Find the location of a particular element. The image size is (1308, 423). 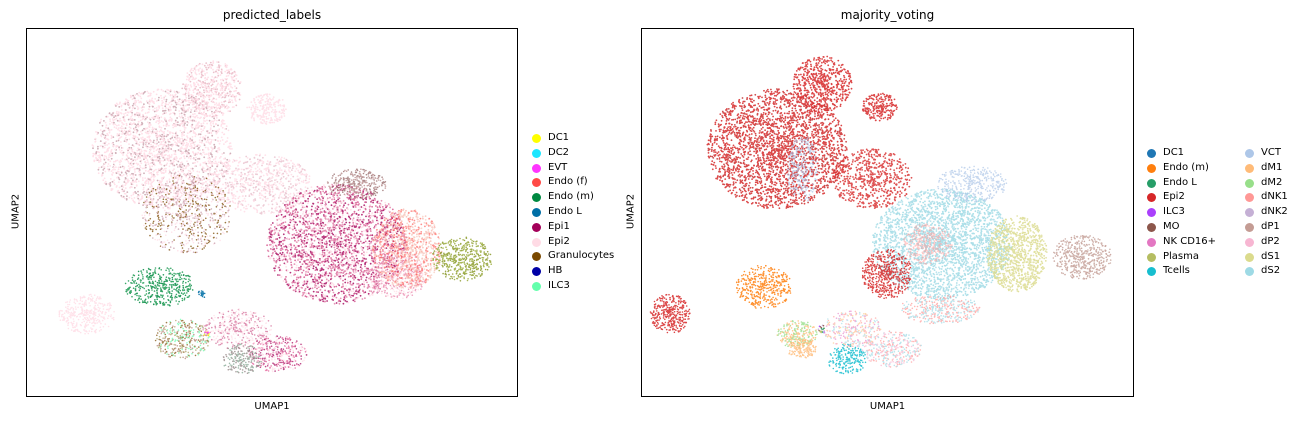

right-panel-title: majority_voting is located at coordinates (887, 15).